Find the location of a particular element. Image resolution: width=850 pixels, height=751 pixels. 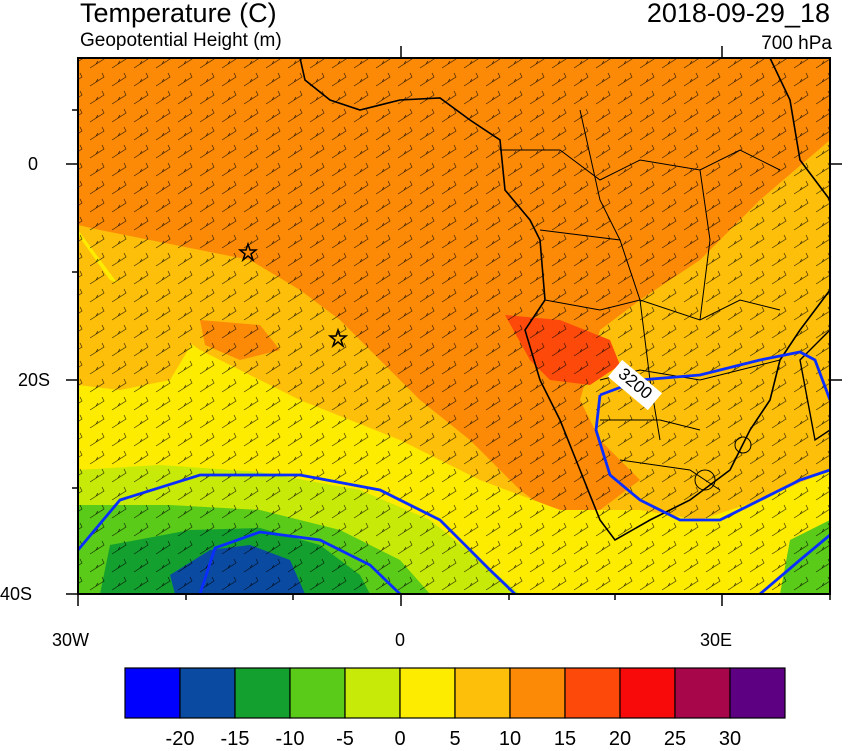

x-tick-30e: 30E is located at coordinates (716, 640).